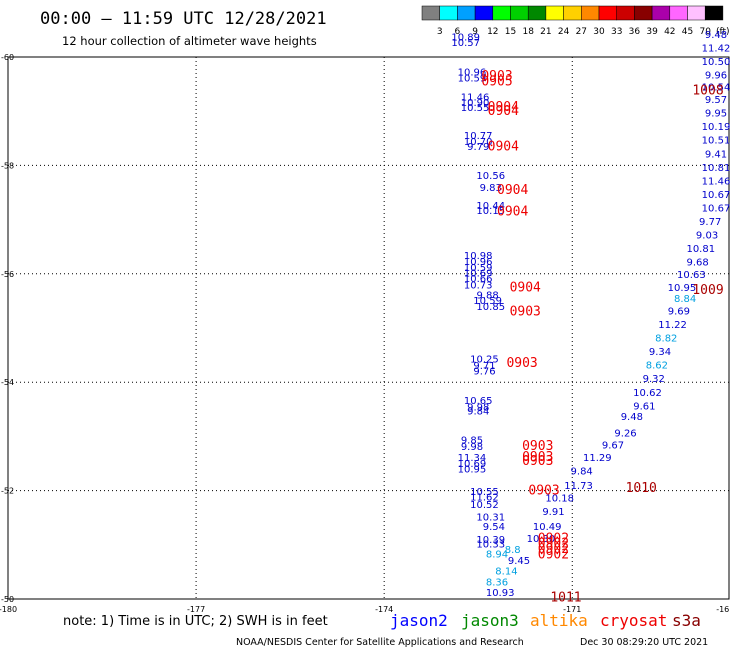 Image resolution: width=740 pixels, height=650 pixels. I want to click on color-scale-value: 70, so click(705, 32).